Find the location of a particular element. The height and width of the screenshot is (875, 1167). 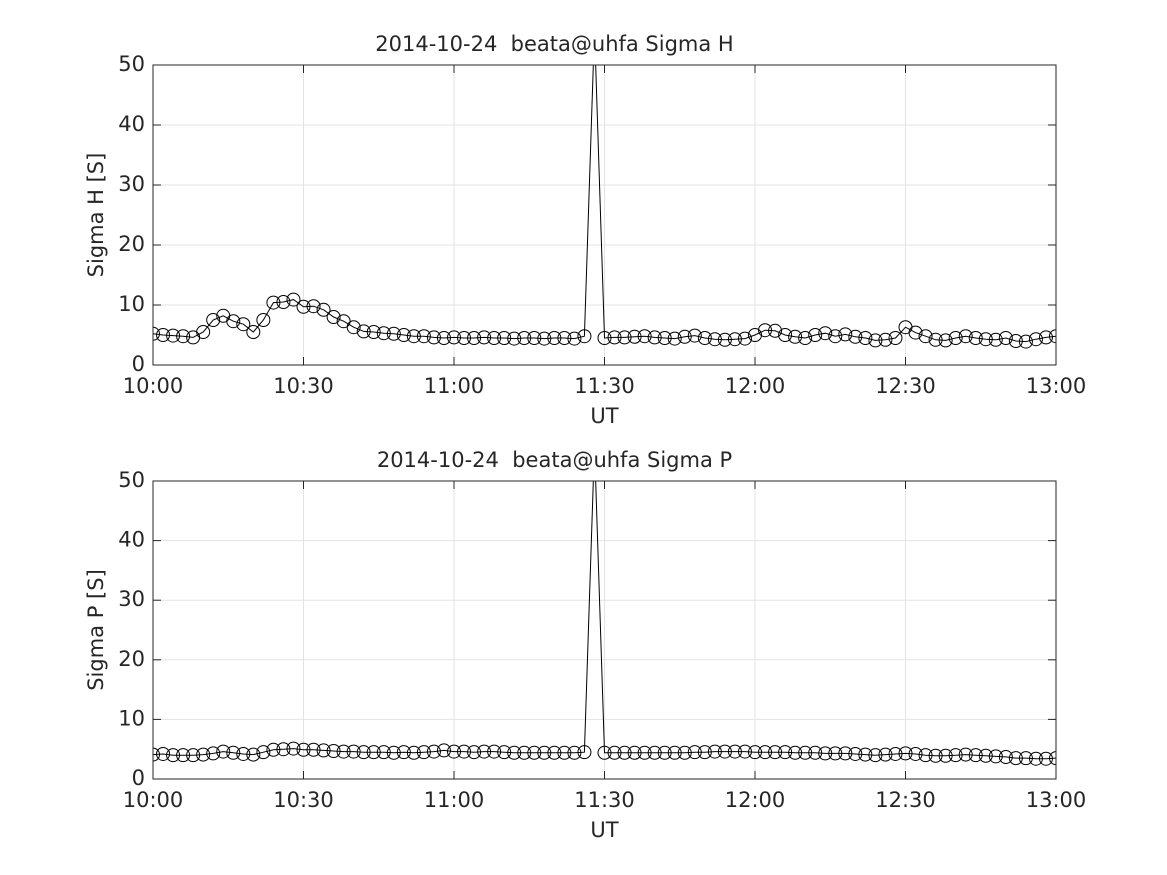

x-tick-label: 11:30 is located at coordinates (604, 386).